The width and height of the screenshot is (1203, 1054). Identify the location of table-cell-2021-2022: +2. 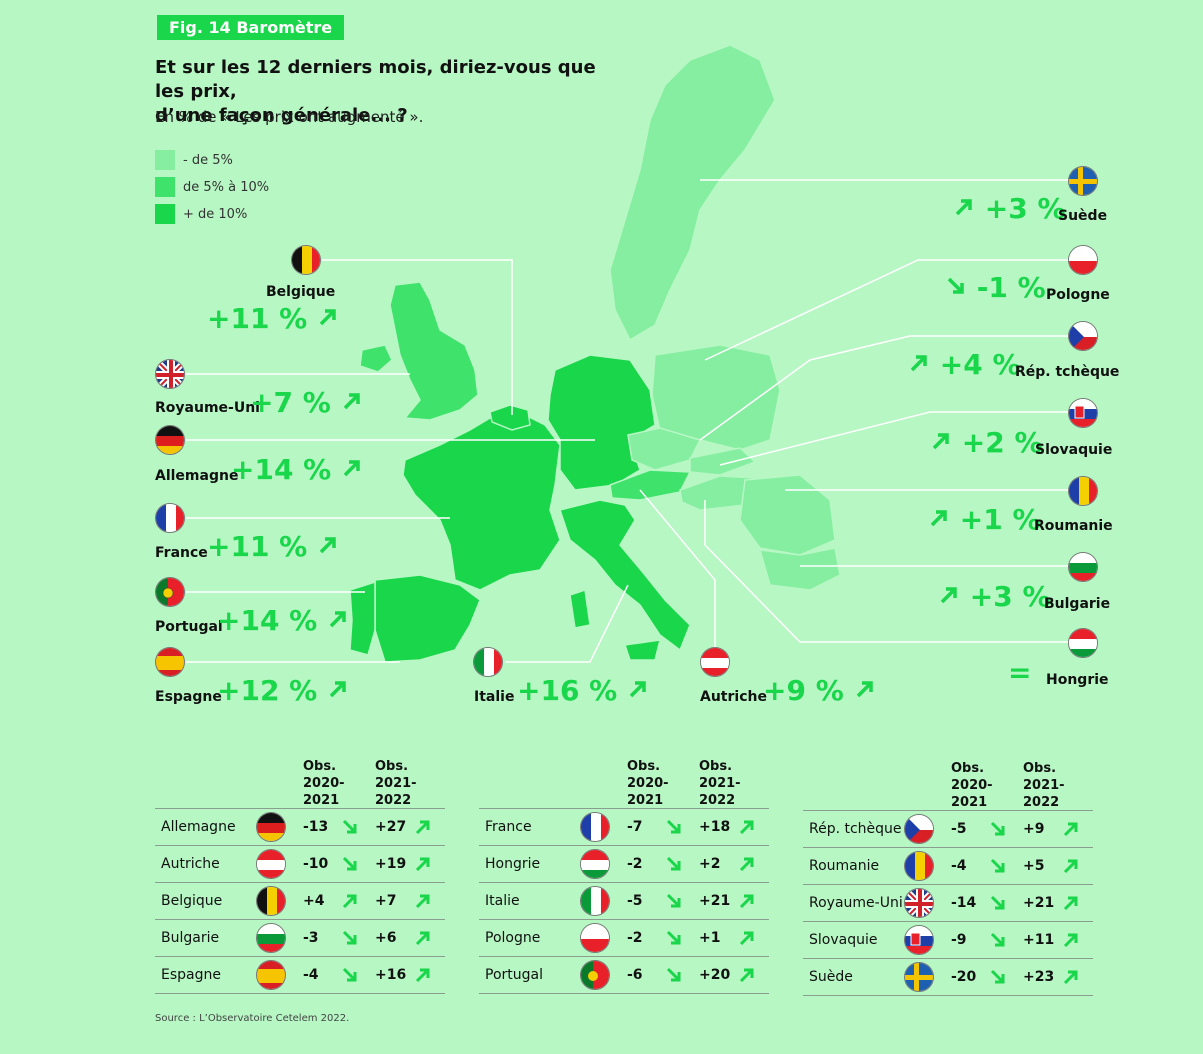
(710, 864).